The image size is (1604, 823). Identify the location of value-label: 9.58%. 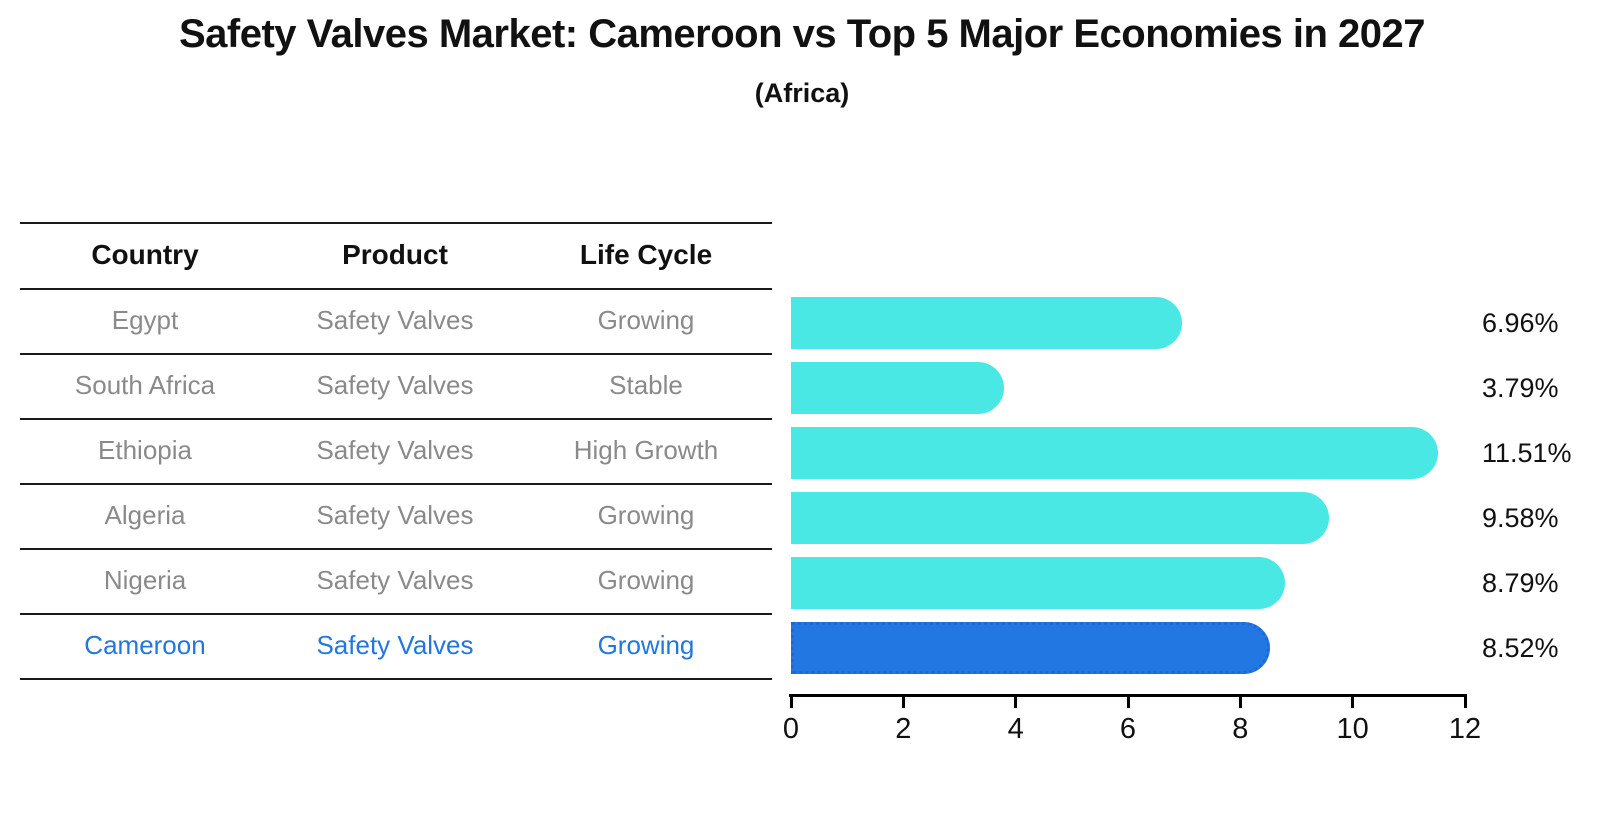
(1520, 518).